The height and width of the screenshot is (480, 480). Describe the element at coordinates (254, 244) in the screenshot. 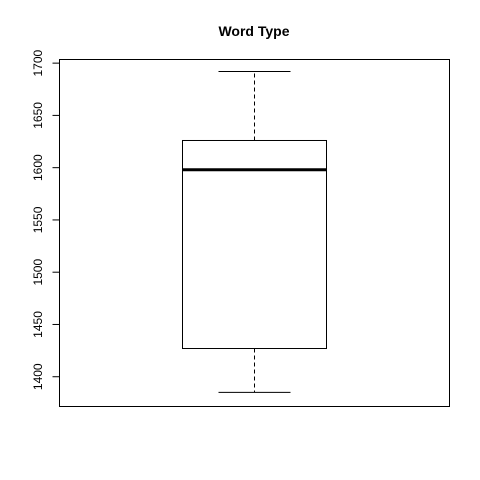

I see `iqr-box` at that location.